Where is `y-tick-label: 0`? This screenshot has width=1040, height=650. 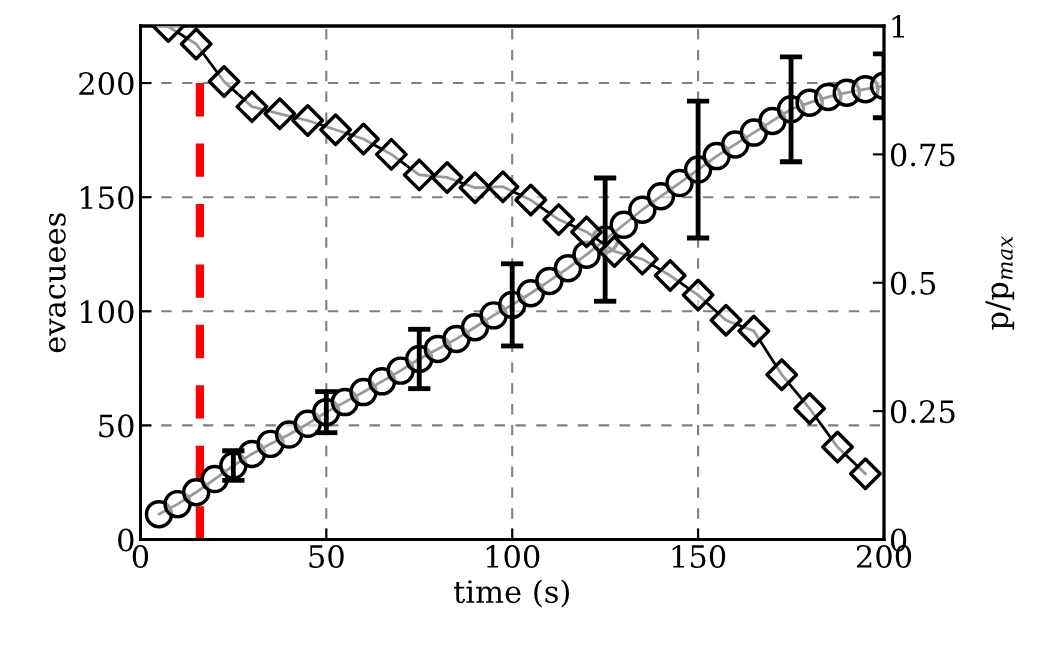
y-tick-label: 0 is located at coordinates (126, 540).